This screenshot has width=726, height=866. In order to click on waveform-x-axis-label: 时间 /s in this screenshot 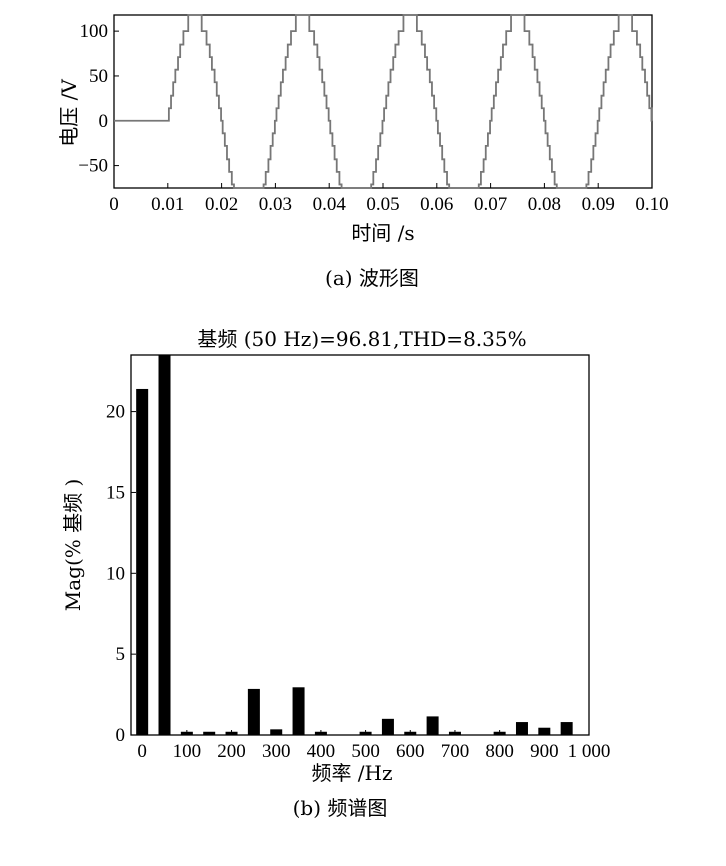, I will do `click(382, 233)`.